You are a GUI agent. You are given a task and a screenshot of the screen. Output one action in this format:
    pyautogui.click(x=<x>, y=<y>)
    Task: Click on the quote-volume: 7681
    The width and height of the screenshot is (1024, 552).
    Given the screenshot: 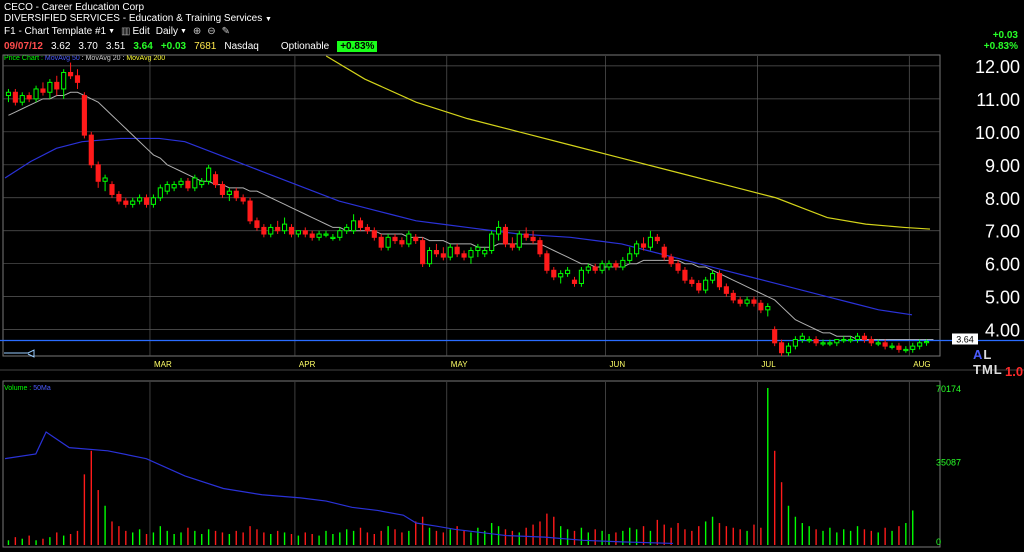 What is the action you would take?
    pyautogui.click(x=205, y=46)
    